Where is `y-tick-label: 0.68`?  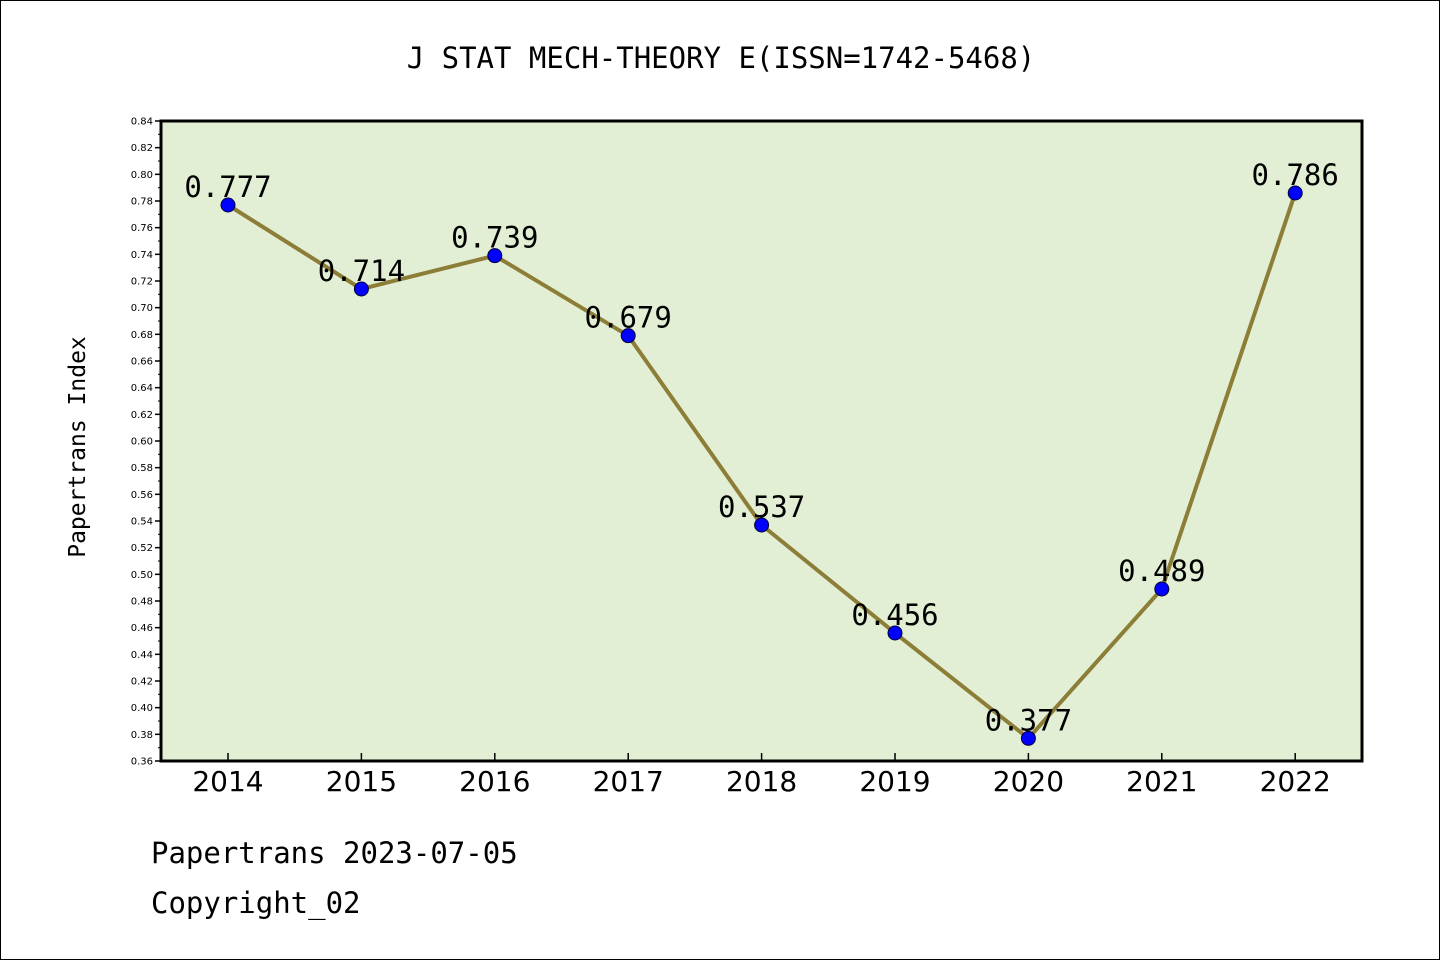 y-tick-label: 0.68 is located at coordinates (142, 335).